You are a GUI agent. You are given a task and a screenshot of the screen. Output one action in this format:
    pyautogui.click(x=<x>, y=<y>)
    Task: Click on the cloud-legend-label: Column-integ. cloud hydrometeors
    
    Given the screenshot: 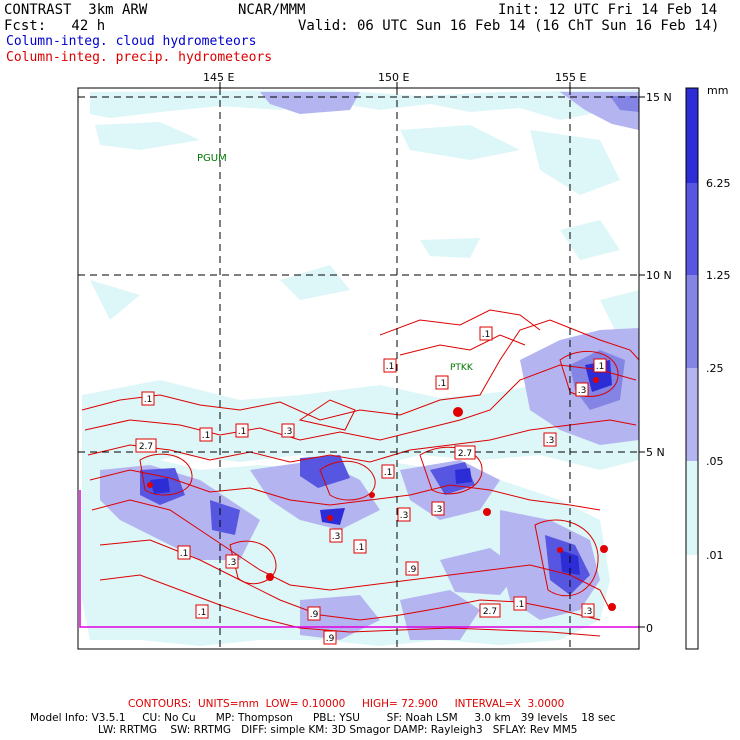 What is the action you would take?
    pyautogui.click(x=131, y=41)
    